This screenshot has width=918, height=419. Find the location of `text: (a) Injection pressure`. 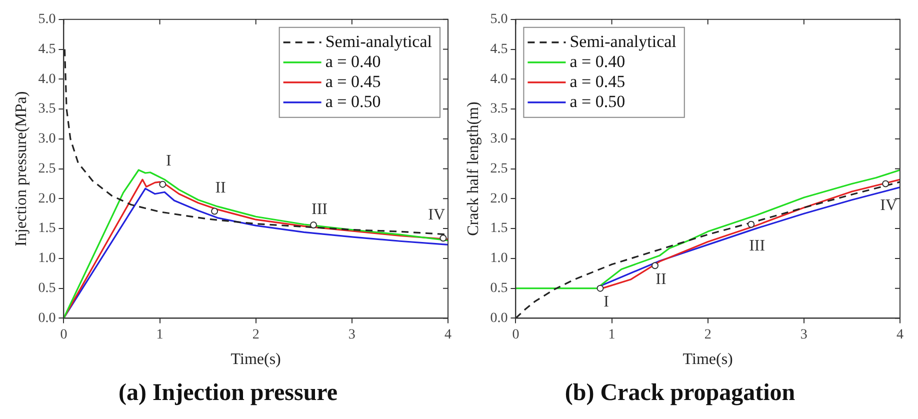

text: (a) Injection pressure is located at coordinates (228, 393).